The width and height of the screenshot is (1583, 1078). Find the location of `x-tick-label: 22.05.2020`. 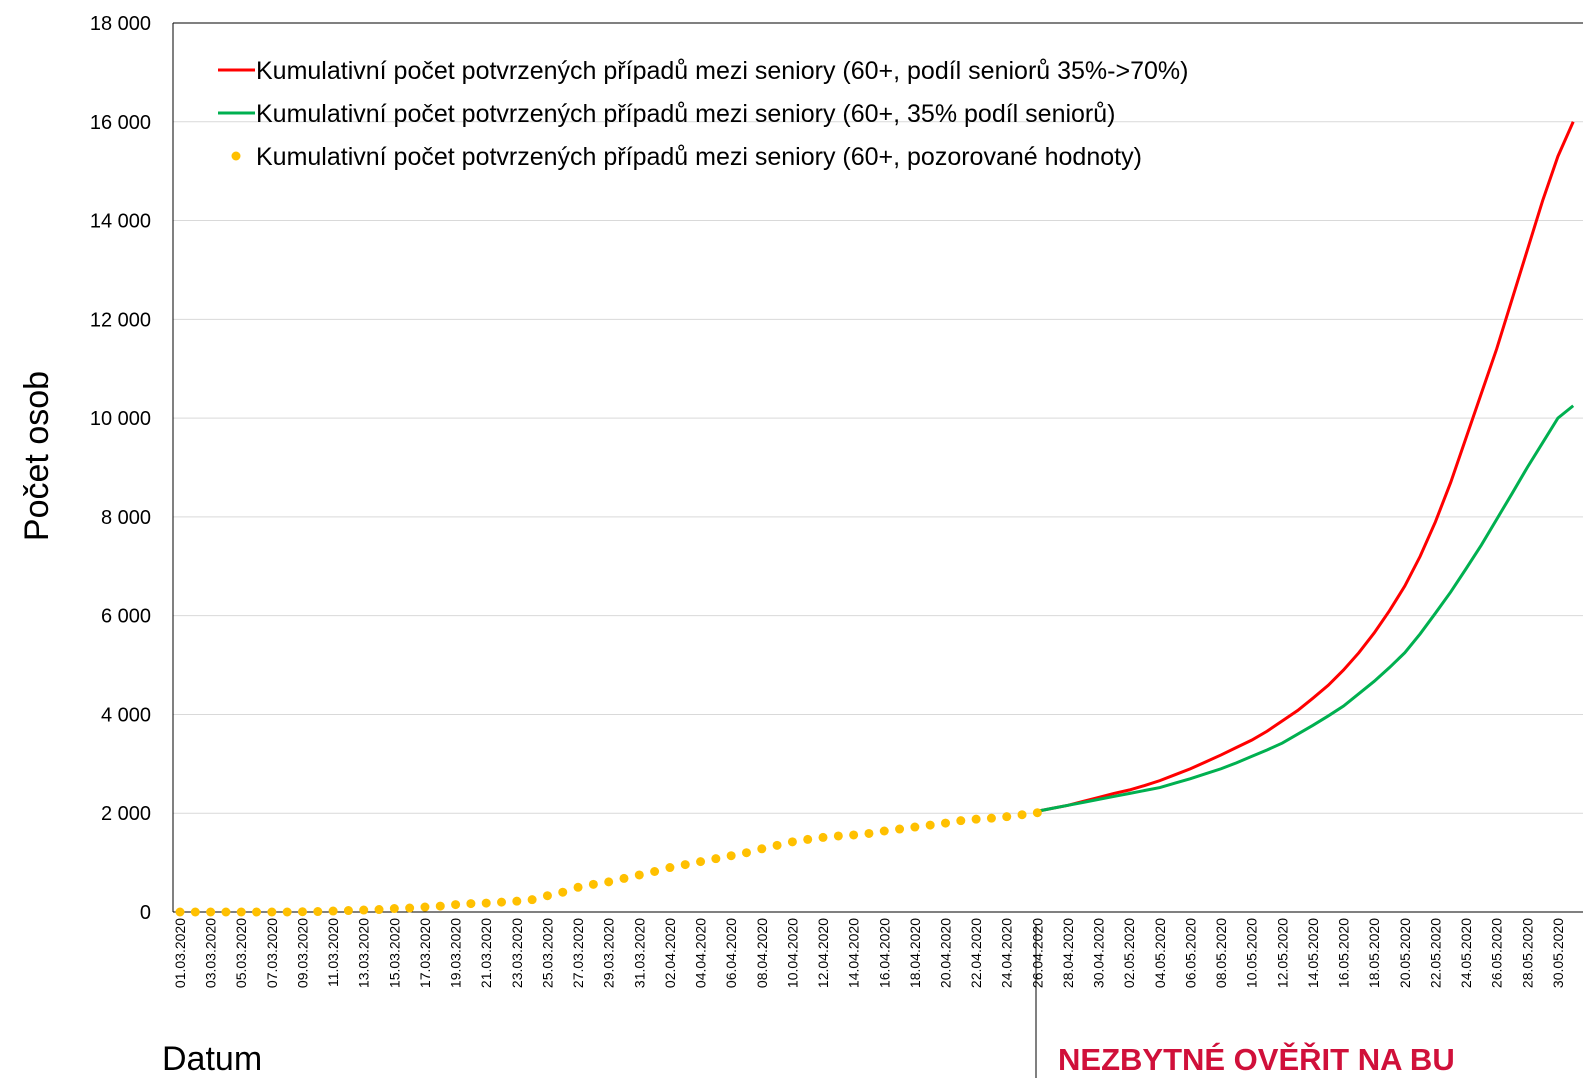

x-tick-label: 22.05.2020 is located at coordinates (1435, 953).